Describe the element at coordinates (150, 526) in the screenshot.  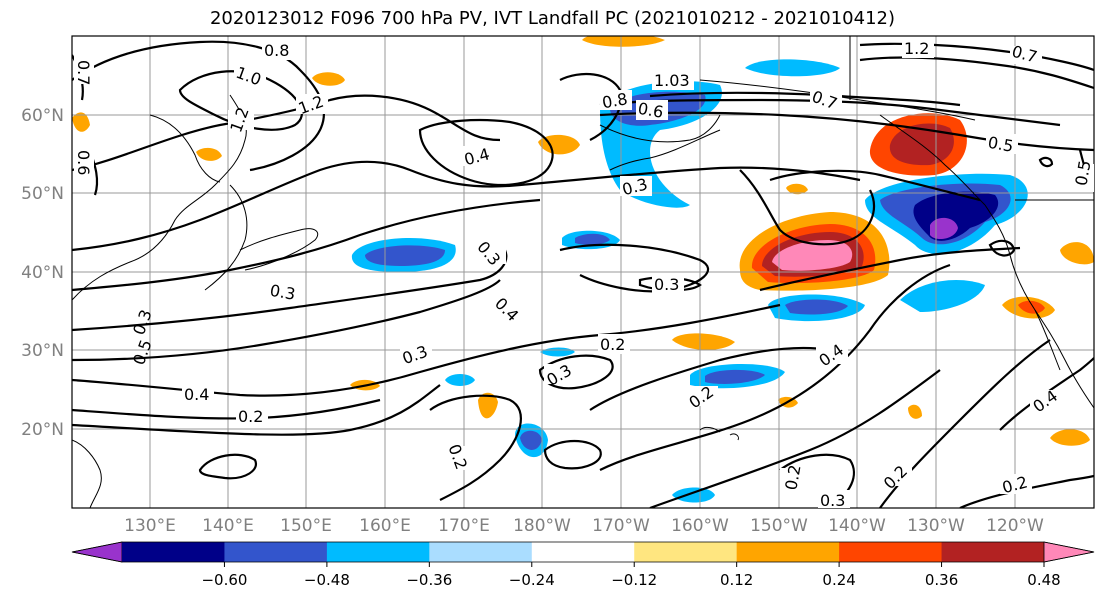
I see `lon-label: 130°E` at that location.